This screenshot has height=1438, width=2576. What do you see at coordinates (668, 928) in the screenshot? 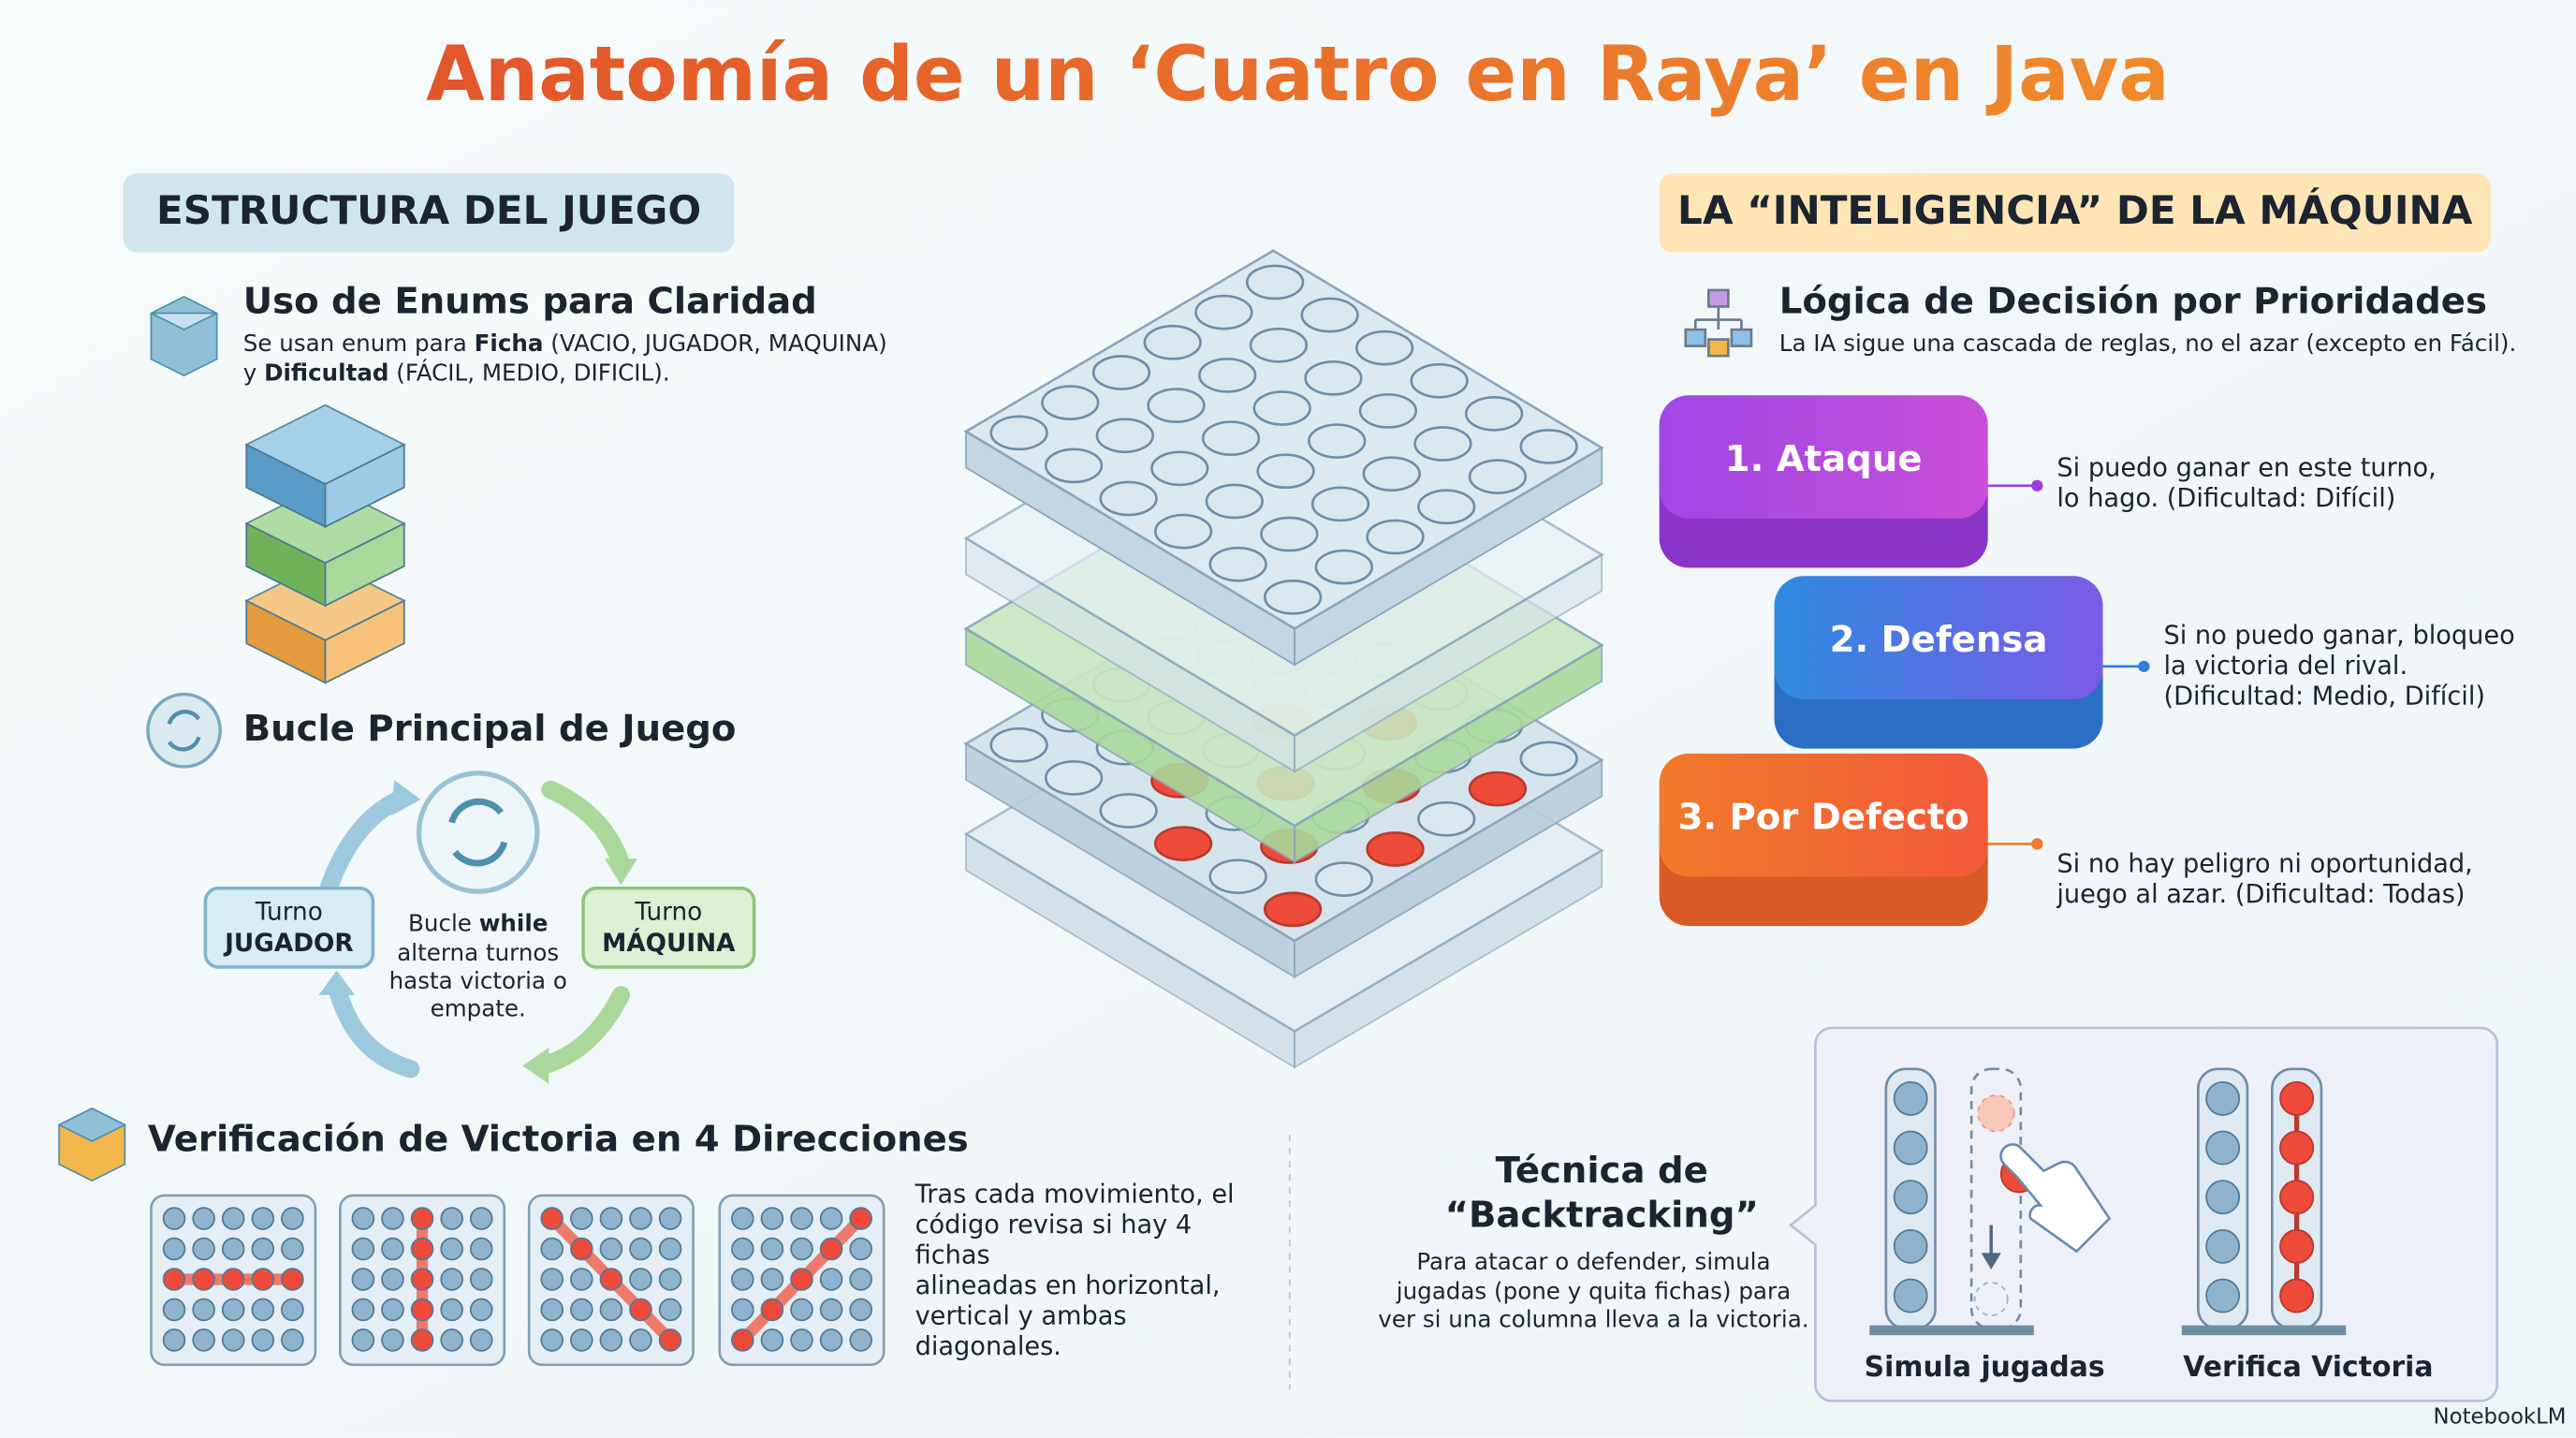
I see `machine-box` at bounding box center [668, 928].